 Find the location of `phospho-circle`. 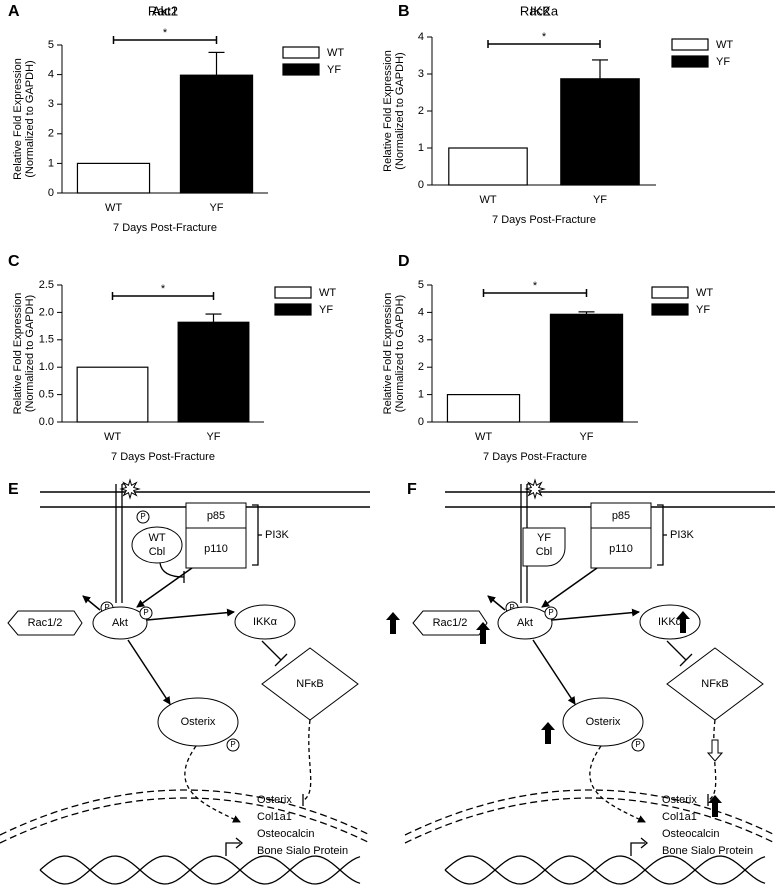

phospho-circle is located at coordinates (551, 613).